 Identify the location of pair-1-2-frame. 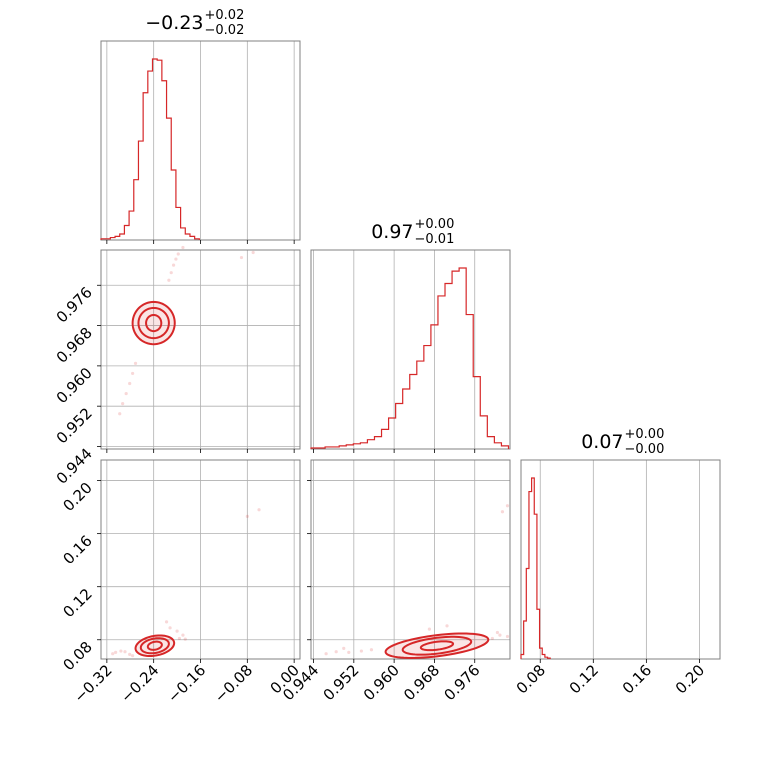
(410, 559).